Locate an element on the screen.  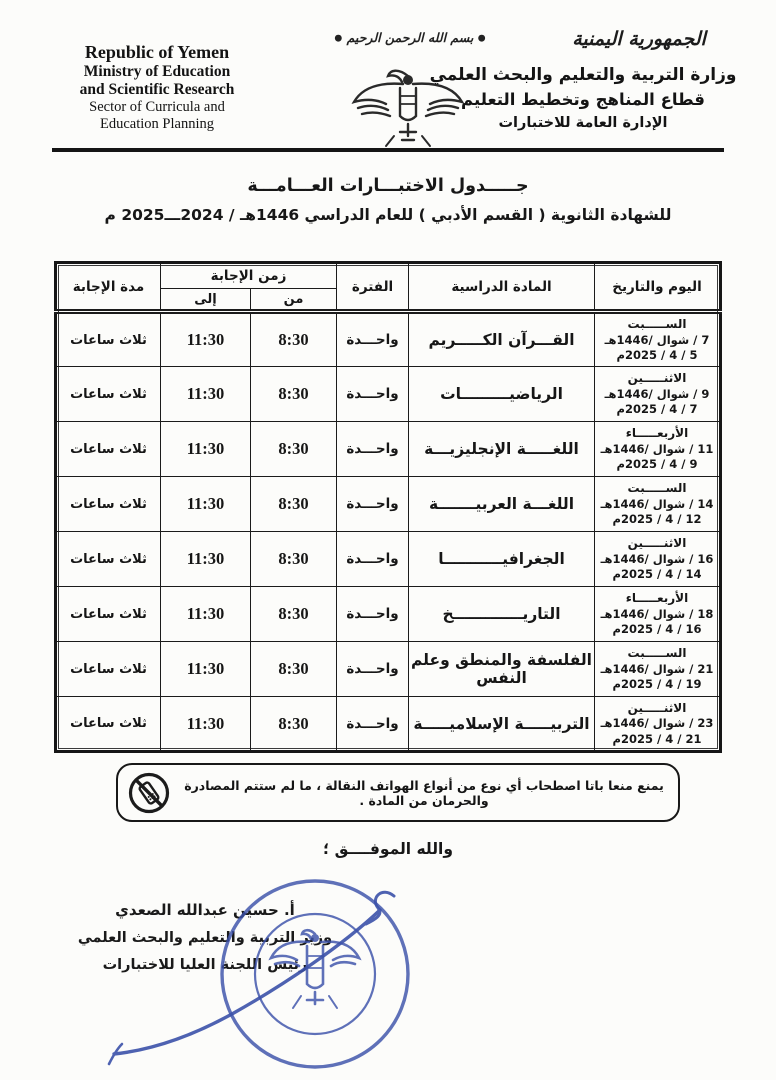
hijri-date: 21 / شوال /1446هـ is located at coordinates (657, 668).